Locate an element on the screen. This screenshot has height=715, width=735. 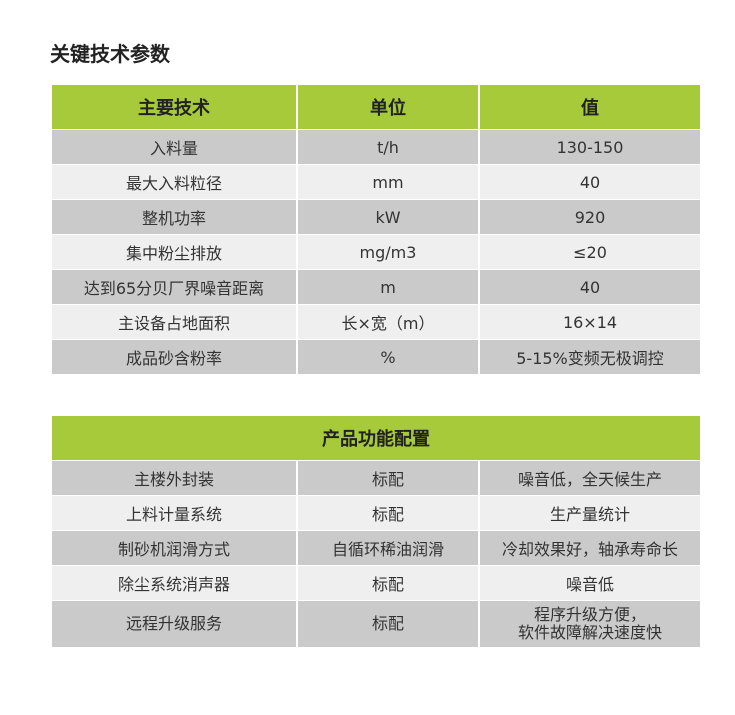
table-row: 上料计量系统 标配 生产量统计 is located at coordinates (376, 513).